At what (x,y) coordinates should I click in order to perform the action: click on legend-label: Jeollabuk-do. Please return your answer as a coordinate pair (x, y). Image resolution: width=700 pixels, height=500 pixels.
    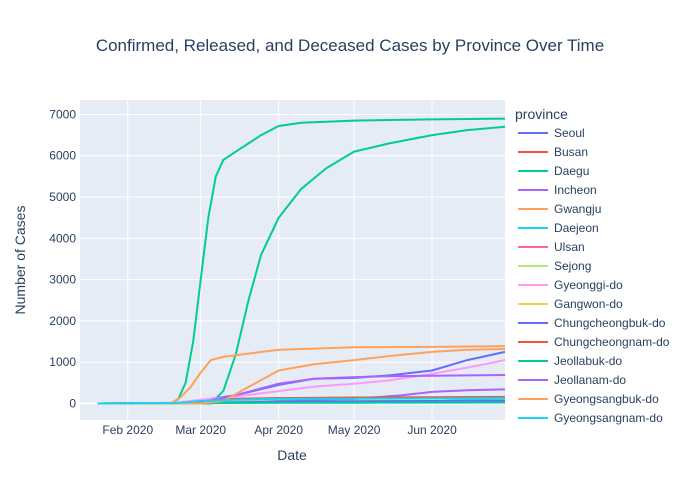
    Looking at the image, I should click on (588, 361).